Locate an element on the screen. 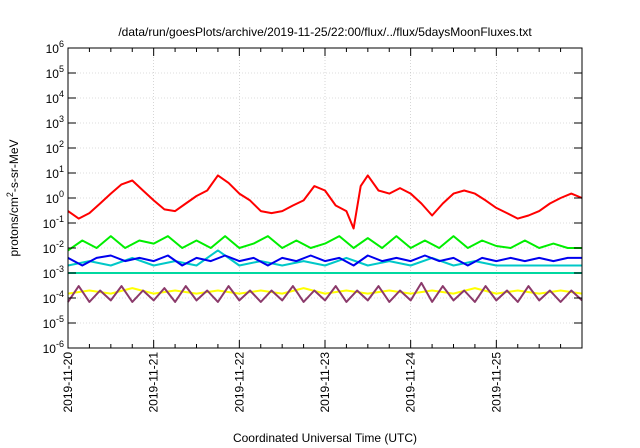 The width and height of the screenshot is (640, 448). y-tick-label: 10⁰ is located at coordinates (55, 197).